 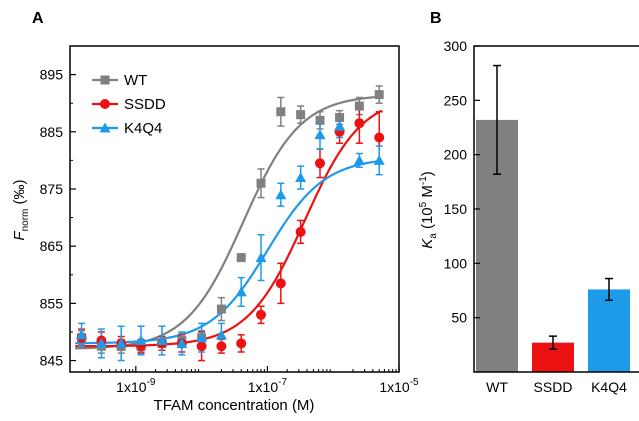 What do you see at coordinates (151, 382) in the screenshot?
I see `x-tick-exponent: -9` at bounding box center [151, 382].